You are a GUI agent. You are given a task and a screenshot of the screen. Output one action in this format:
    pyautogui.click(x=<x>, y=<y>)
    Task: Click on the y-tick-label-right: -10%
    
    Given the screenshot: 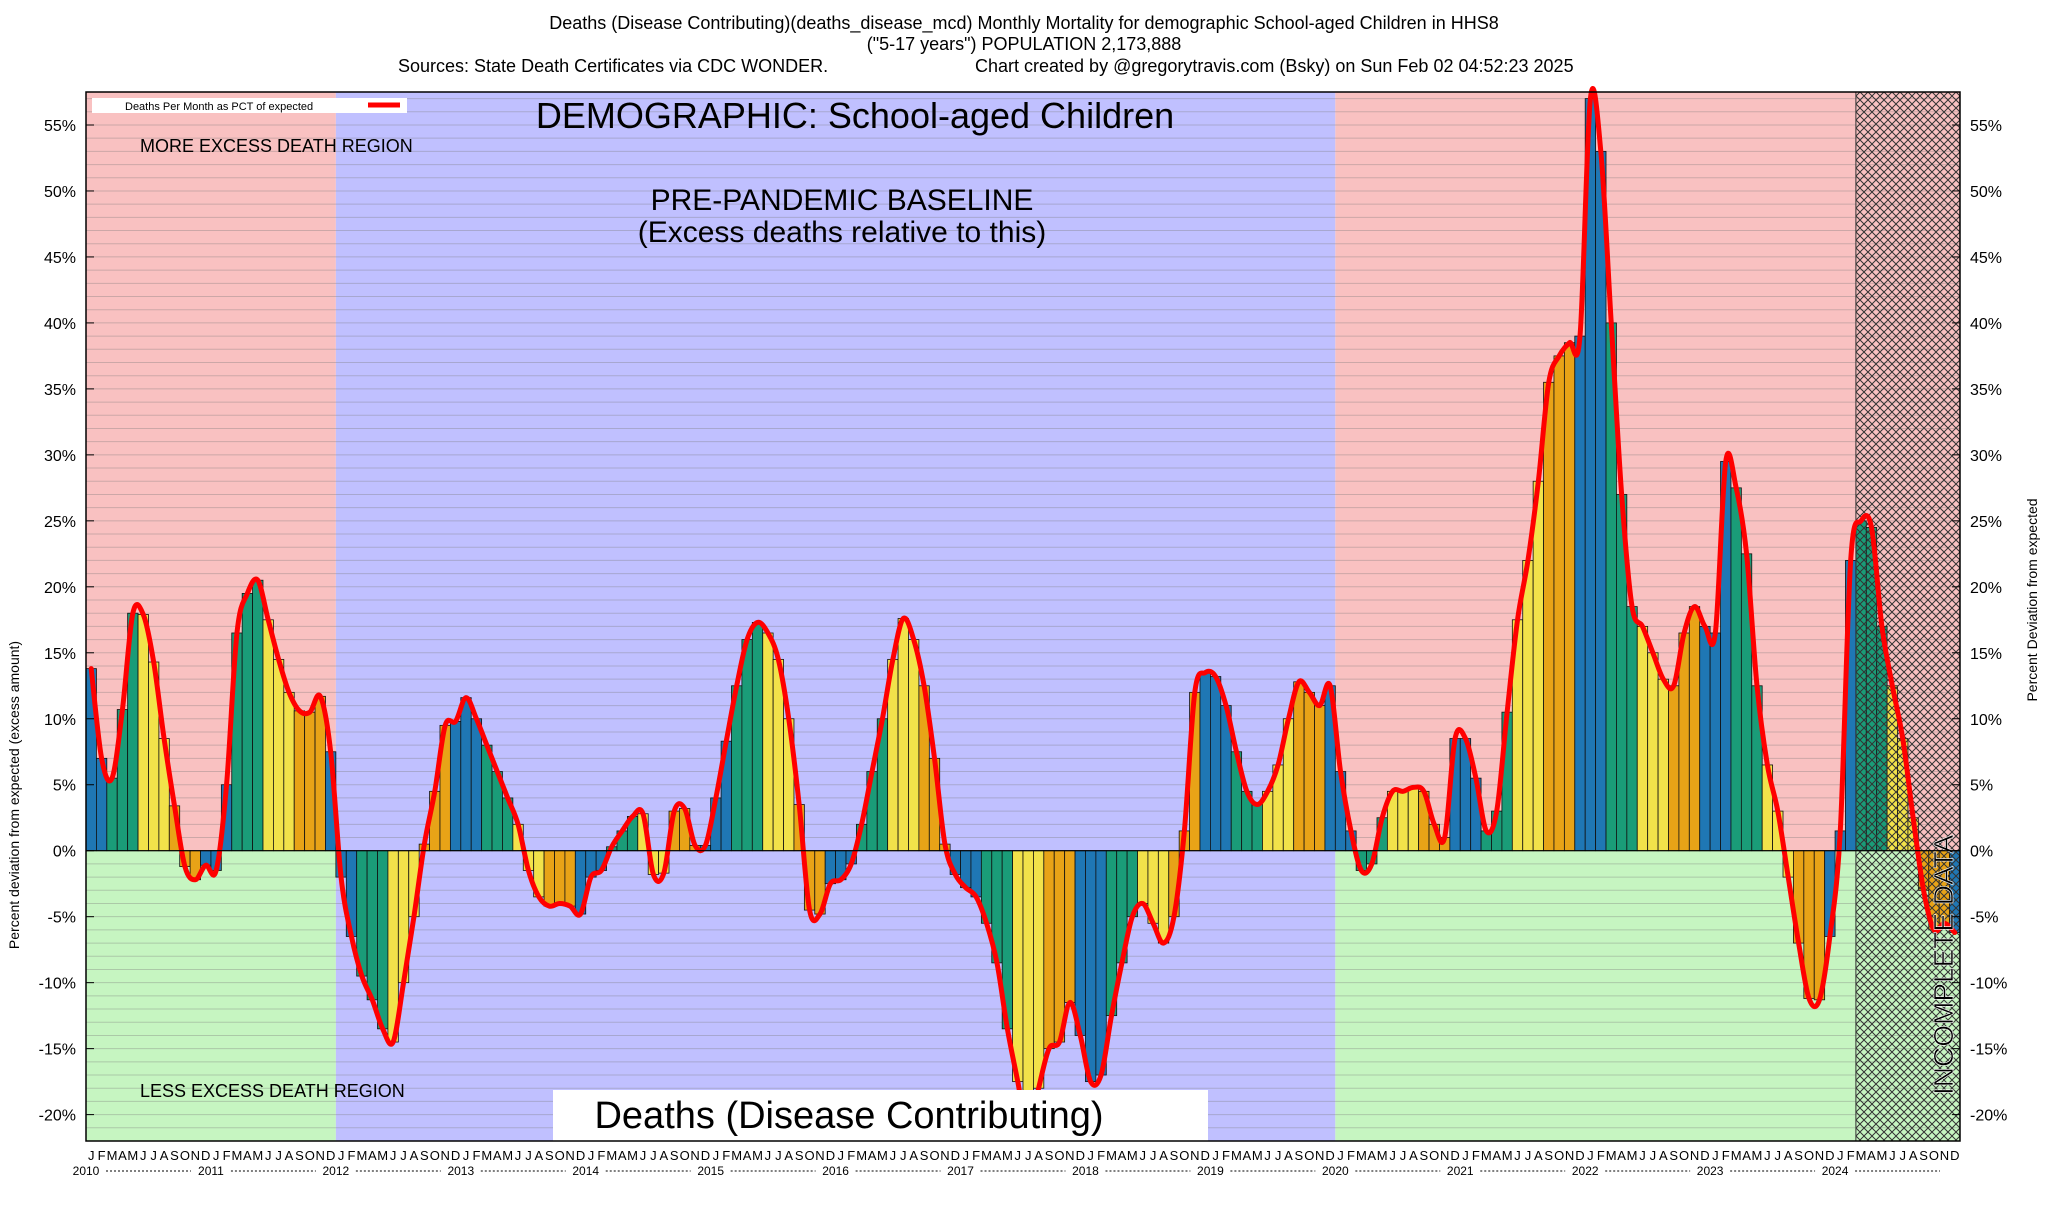 What is the action you would take?
    pyautogui.click(x=1988, y=984)
    